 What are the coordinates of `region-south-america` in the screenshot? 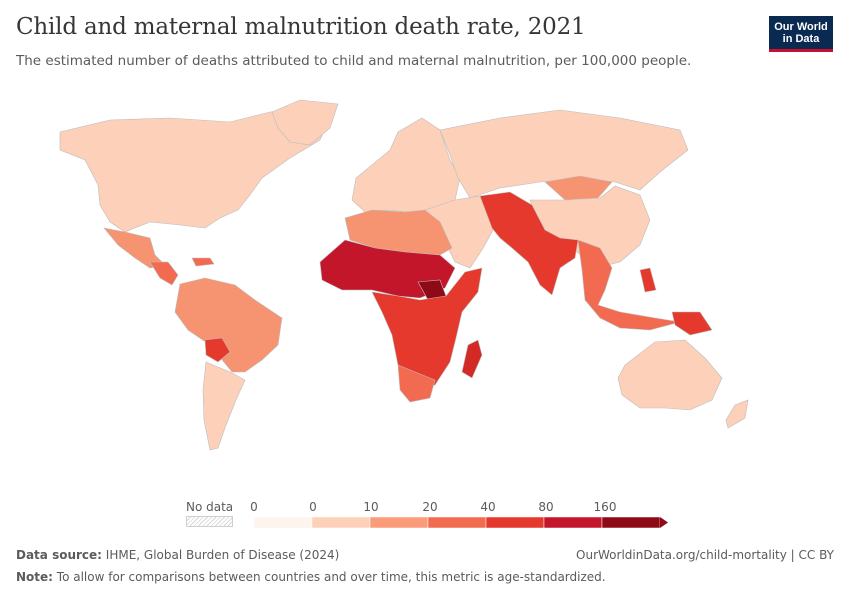 It's located at (228, 325).